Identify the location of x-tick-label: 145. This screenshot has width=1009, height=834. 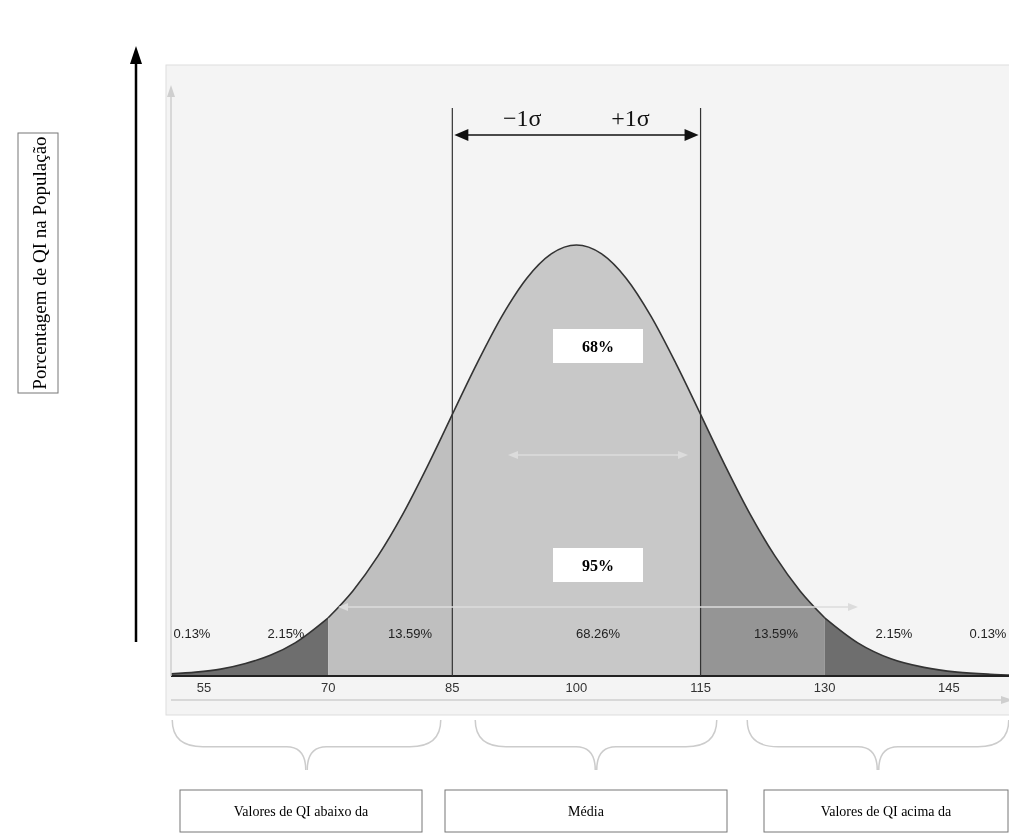
(948, 687).